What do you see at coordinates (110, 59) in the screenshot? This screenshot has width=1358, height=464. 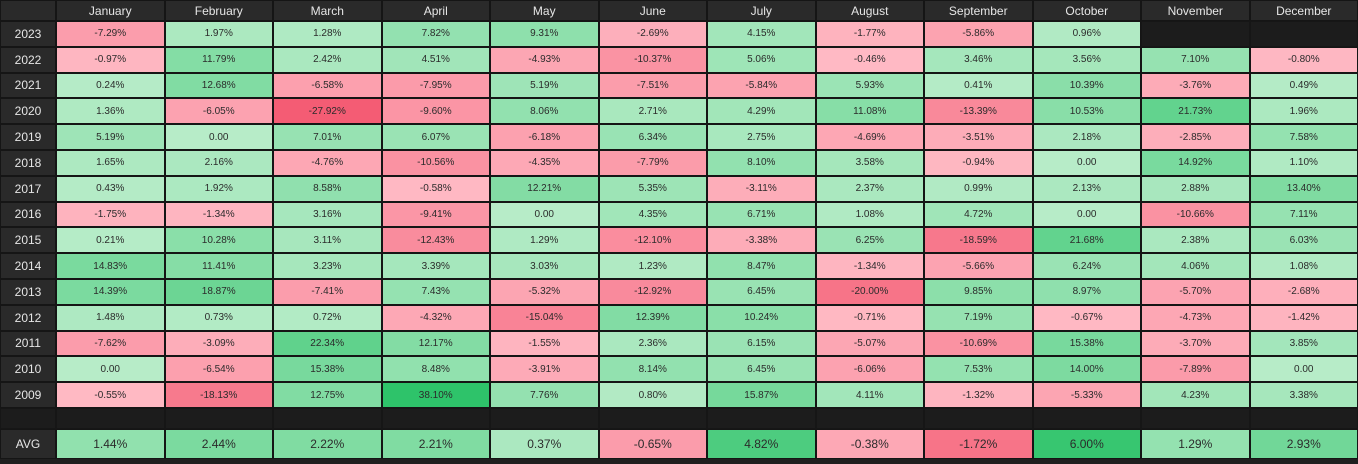 I see `return-cell: -0.97%` at bounding box center [110, 59].